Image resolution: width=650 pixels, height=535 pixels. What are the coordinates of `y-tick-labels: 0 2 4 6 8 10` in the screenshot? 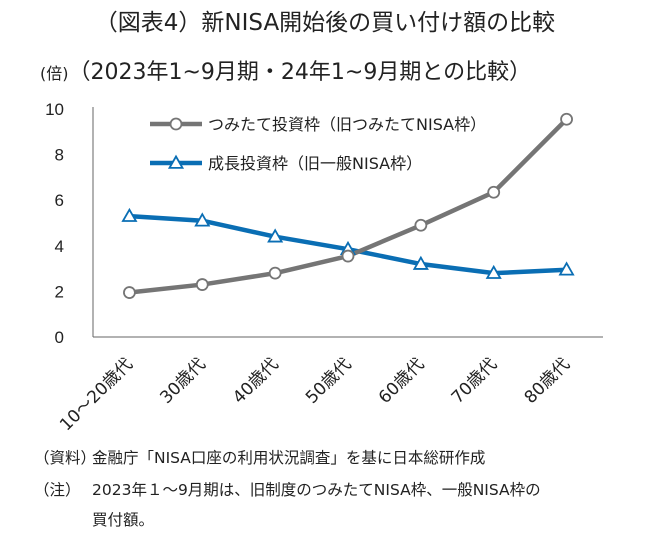 It's located at (54, 223).